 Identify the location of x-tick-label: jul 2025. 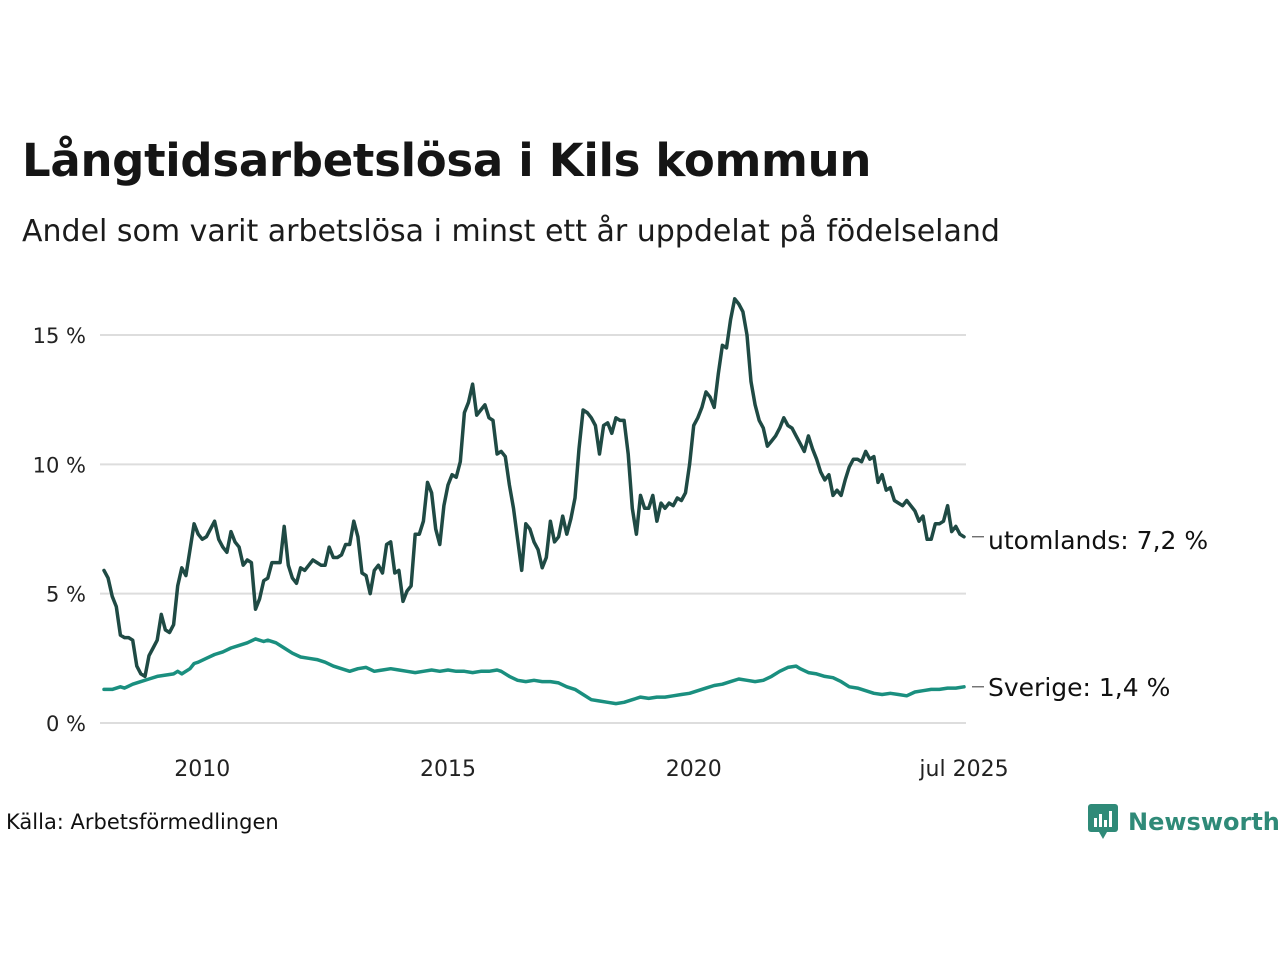
(963, 769).